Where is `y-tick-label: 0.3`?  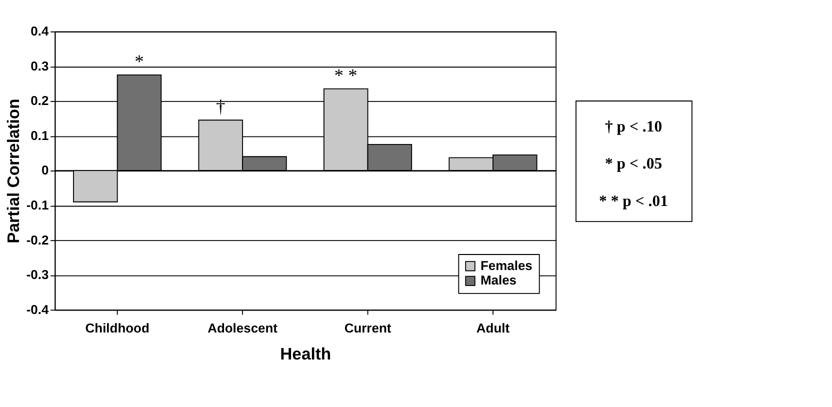
y-tick-label: 0.3 is located at coordinates (39, 66).